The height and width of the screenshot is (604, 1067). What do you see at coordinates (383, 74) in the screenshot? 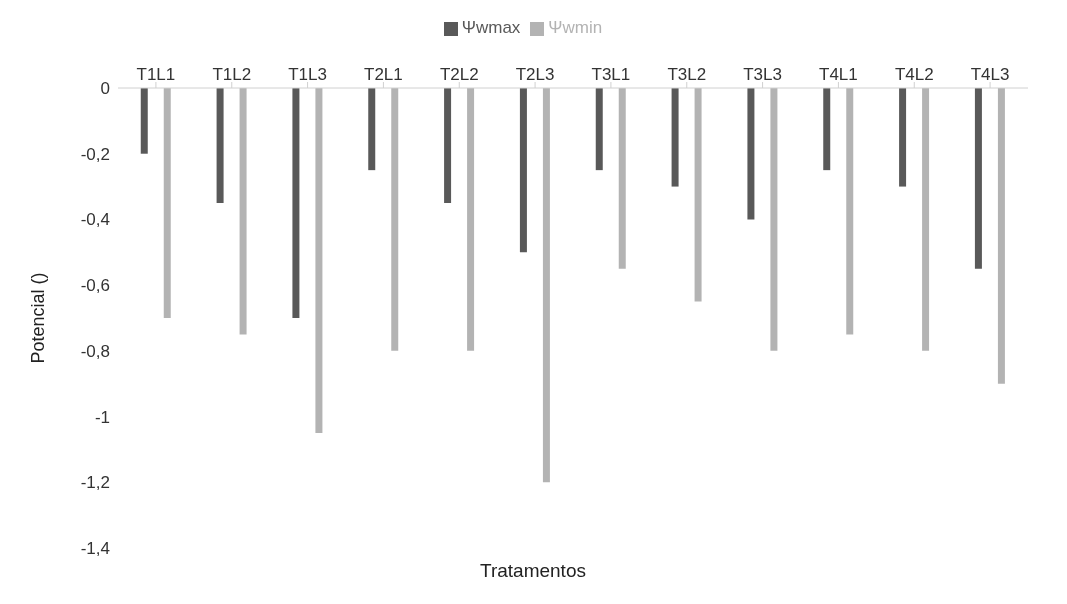
I see `x-tick-label: T2L1` at bounding box center [383, 74].